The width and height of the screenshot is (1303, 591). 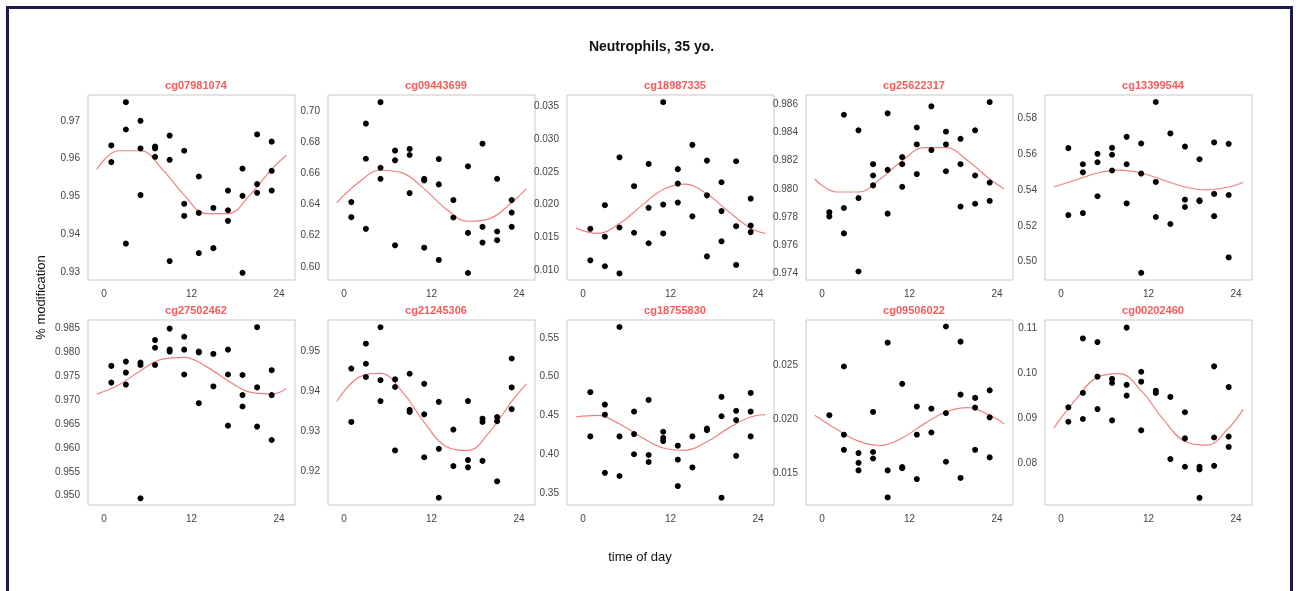 What do you see at coordinates (785, 216) in the screenshot?
I see `y-tick-label: 0.978` at bounding box center [785, 216].